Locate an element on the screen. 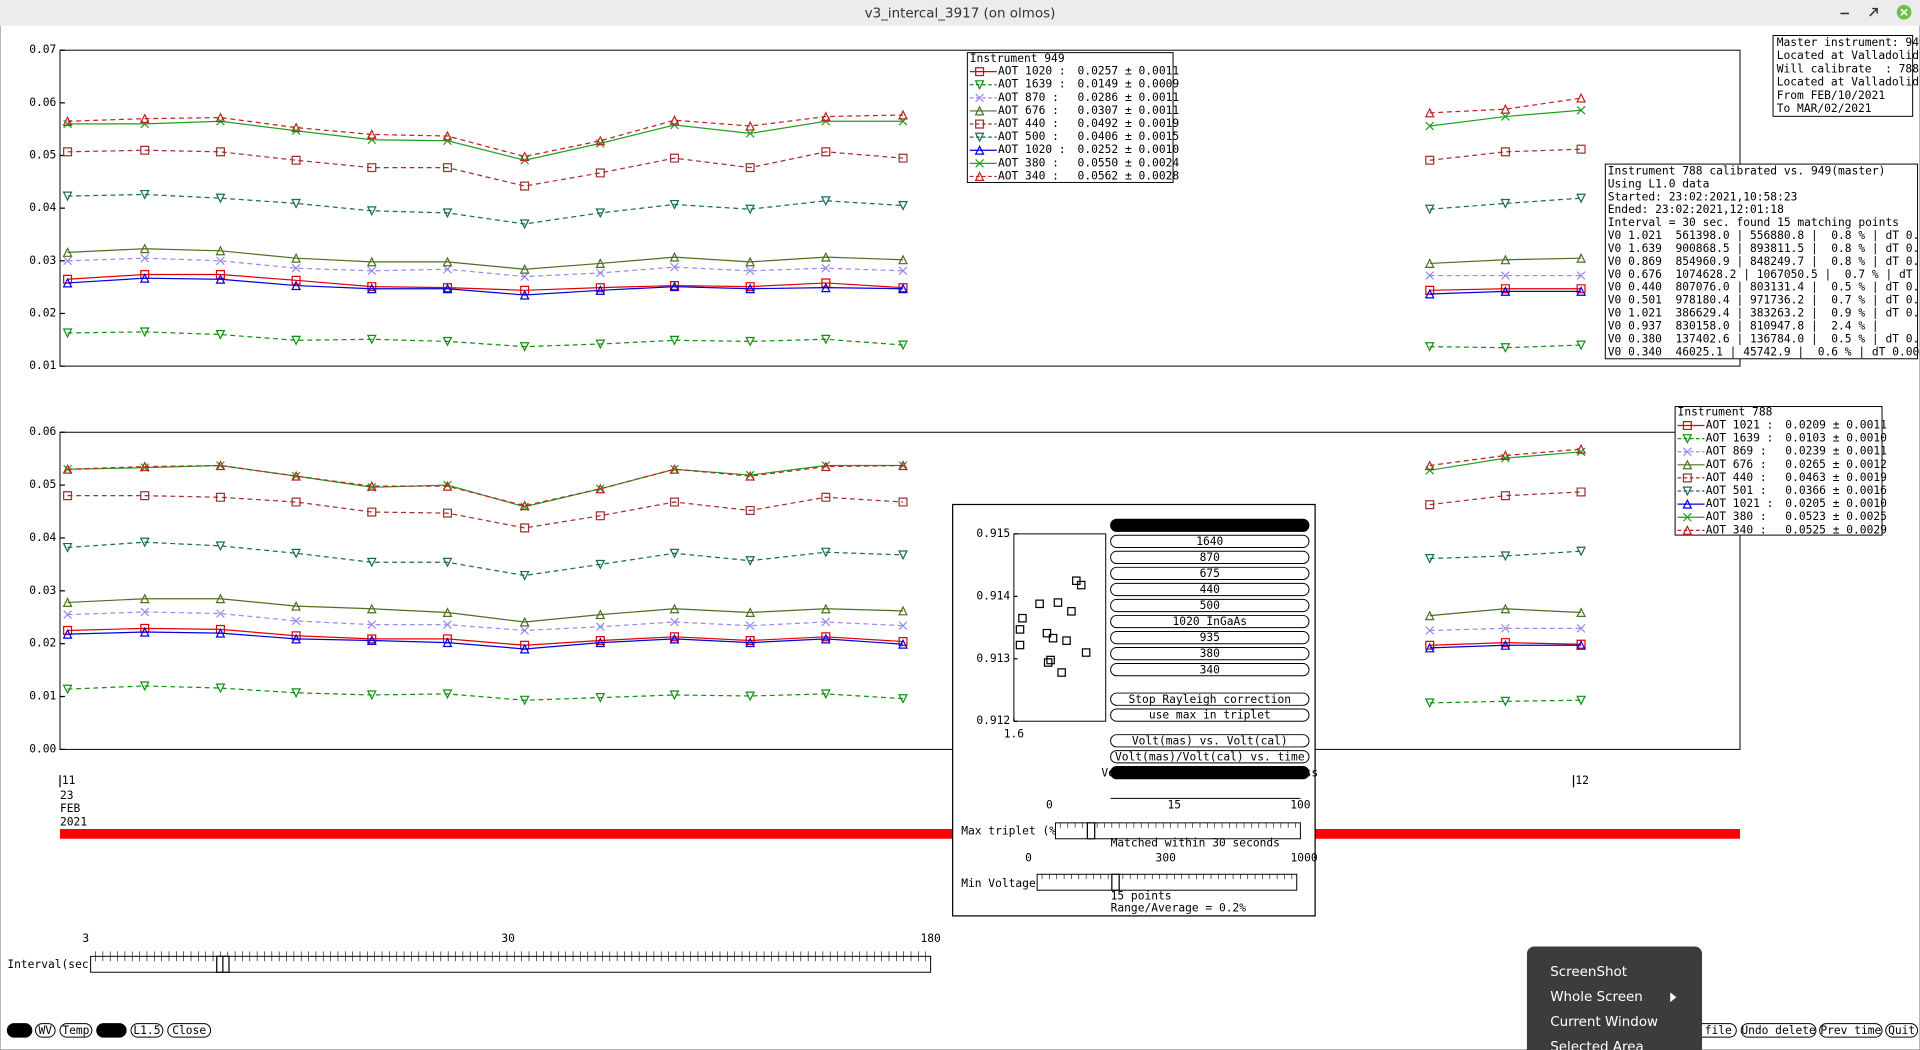  legend-stat: 0.0525 ± 0.0029 is located at coordinates (1836, 529).